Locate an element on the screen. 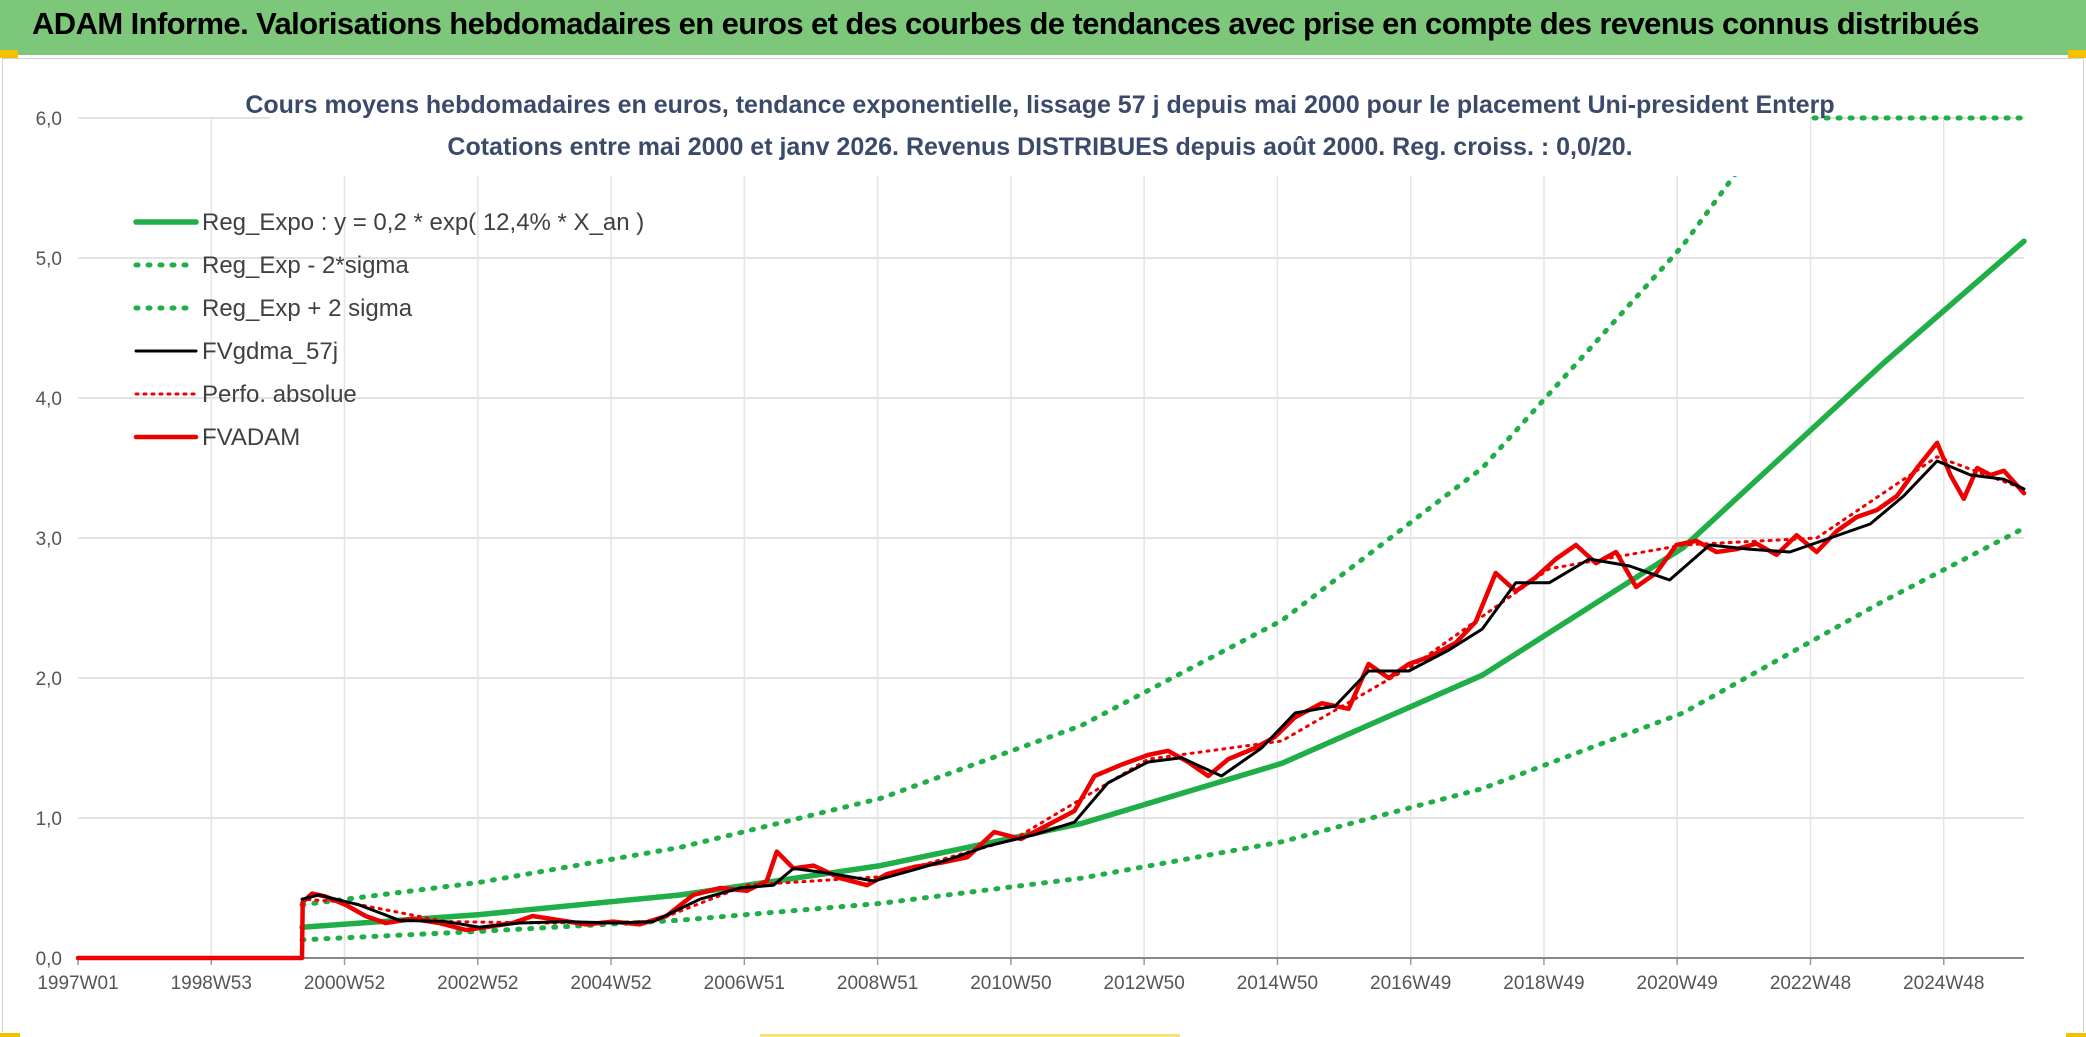 The height and width of the screenshot is (1037, 2086). x-tick-label: 2004W52 is located at coordinates (610, 983).